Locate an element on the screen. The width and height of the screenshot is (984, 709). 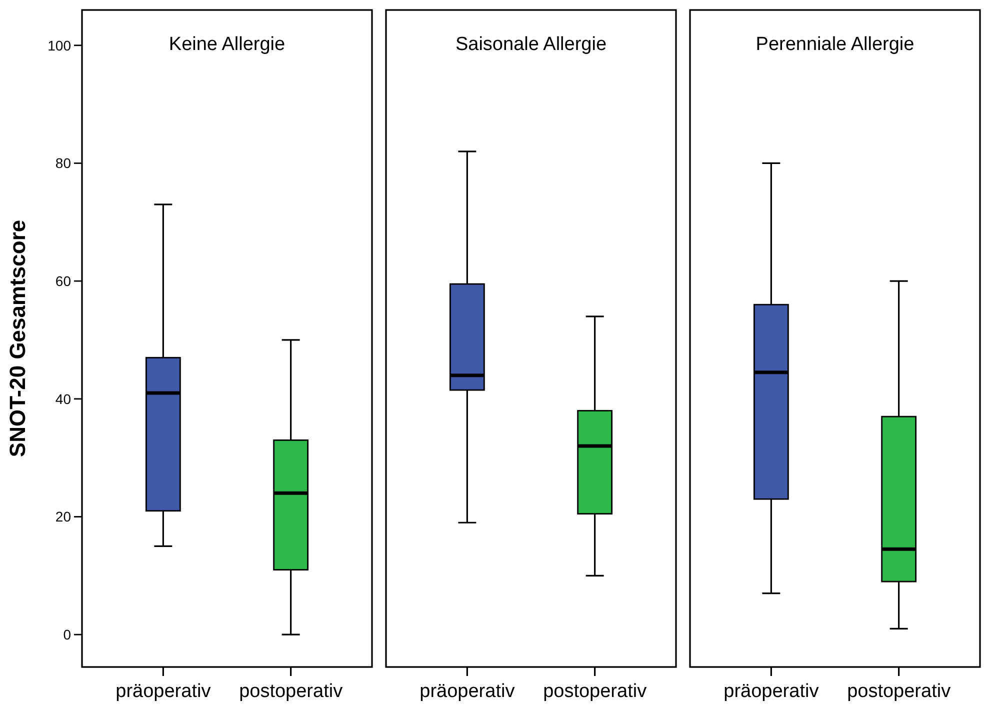
y-tick-label: 40 is located at coordinates (63, 398).